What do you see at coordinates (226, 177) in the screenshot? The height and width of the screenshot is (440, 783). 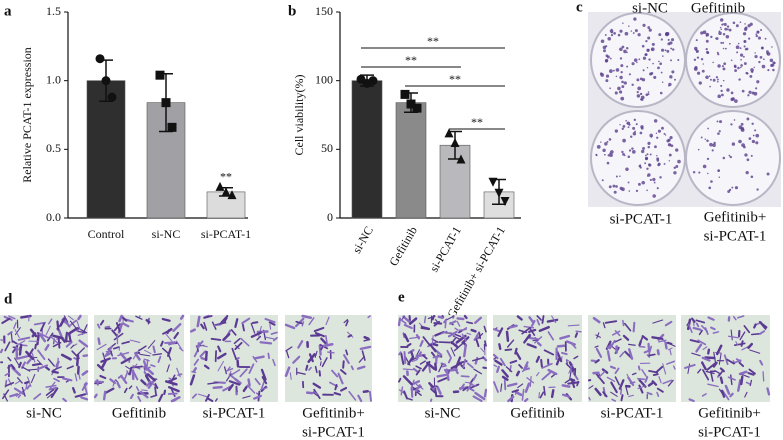 I see `annotation: **` at bounding box center [226, 177].